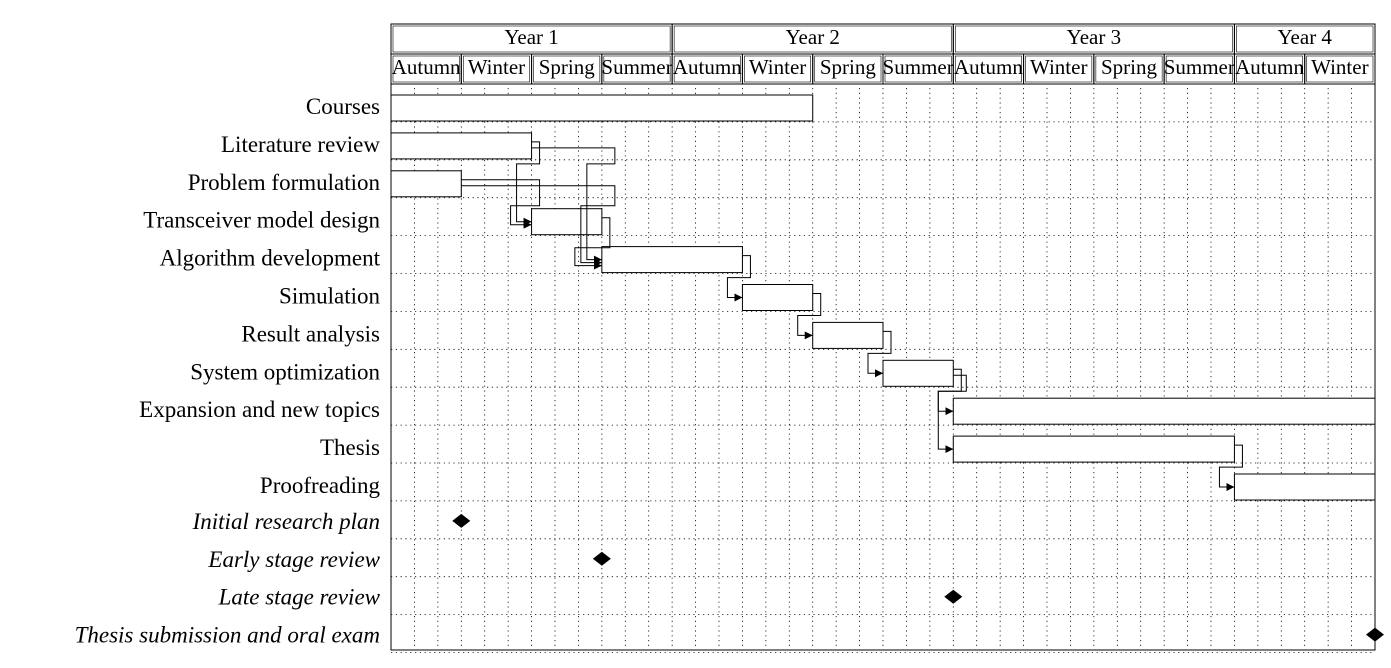  Describe the element at coordinates (461, 146) in the screenshot. I see `task-bar-litreview` at that location.